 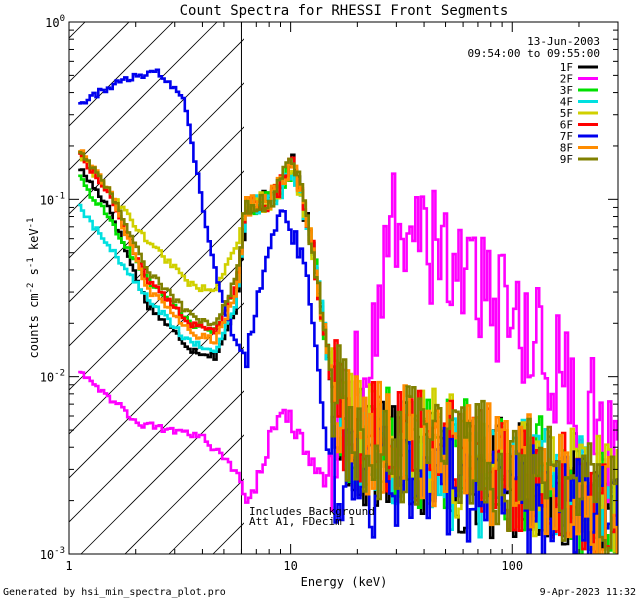 What do you see at coordinates (68, 566) in the screenshot?
I see `x-tick-label: 1` at bounding box center [68, 566].